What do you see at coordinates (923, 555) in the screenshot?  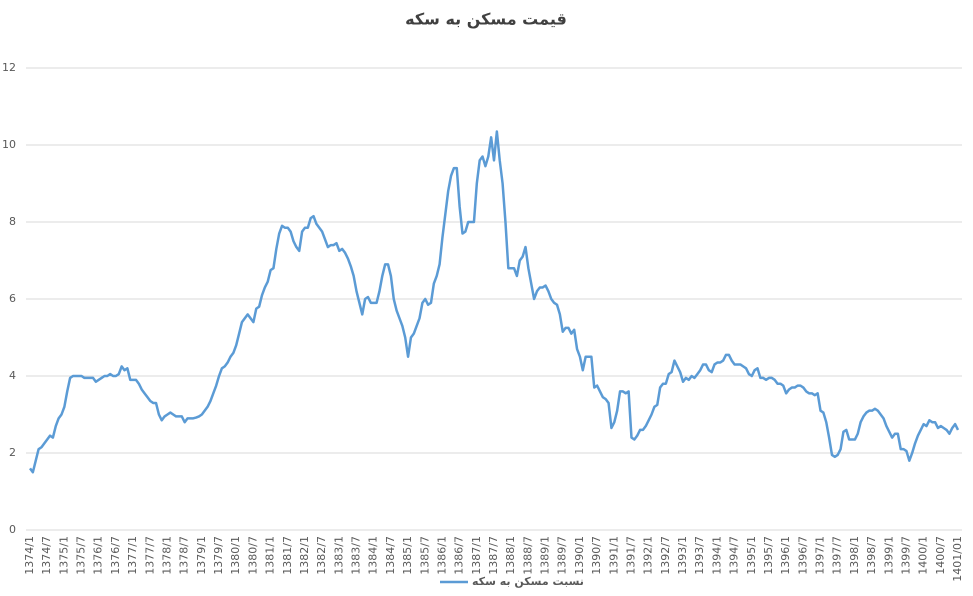 I see `x-tick-label: 1400/1` at bounding box center [923, 555].